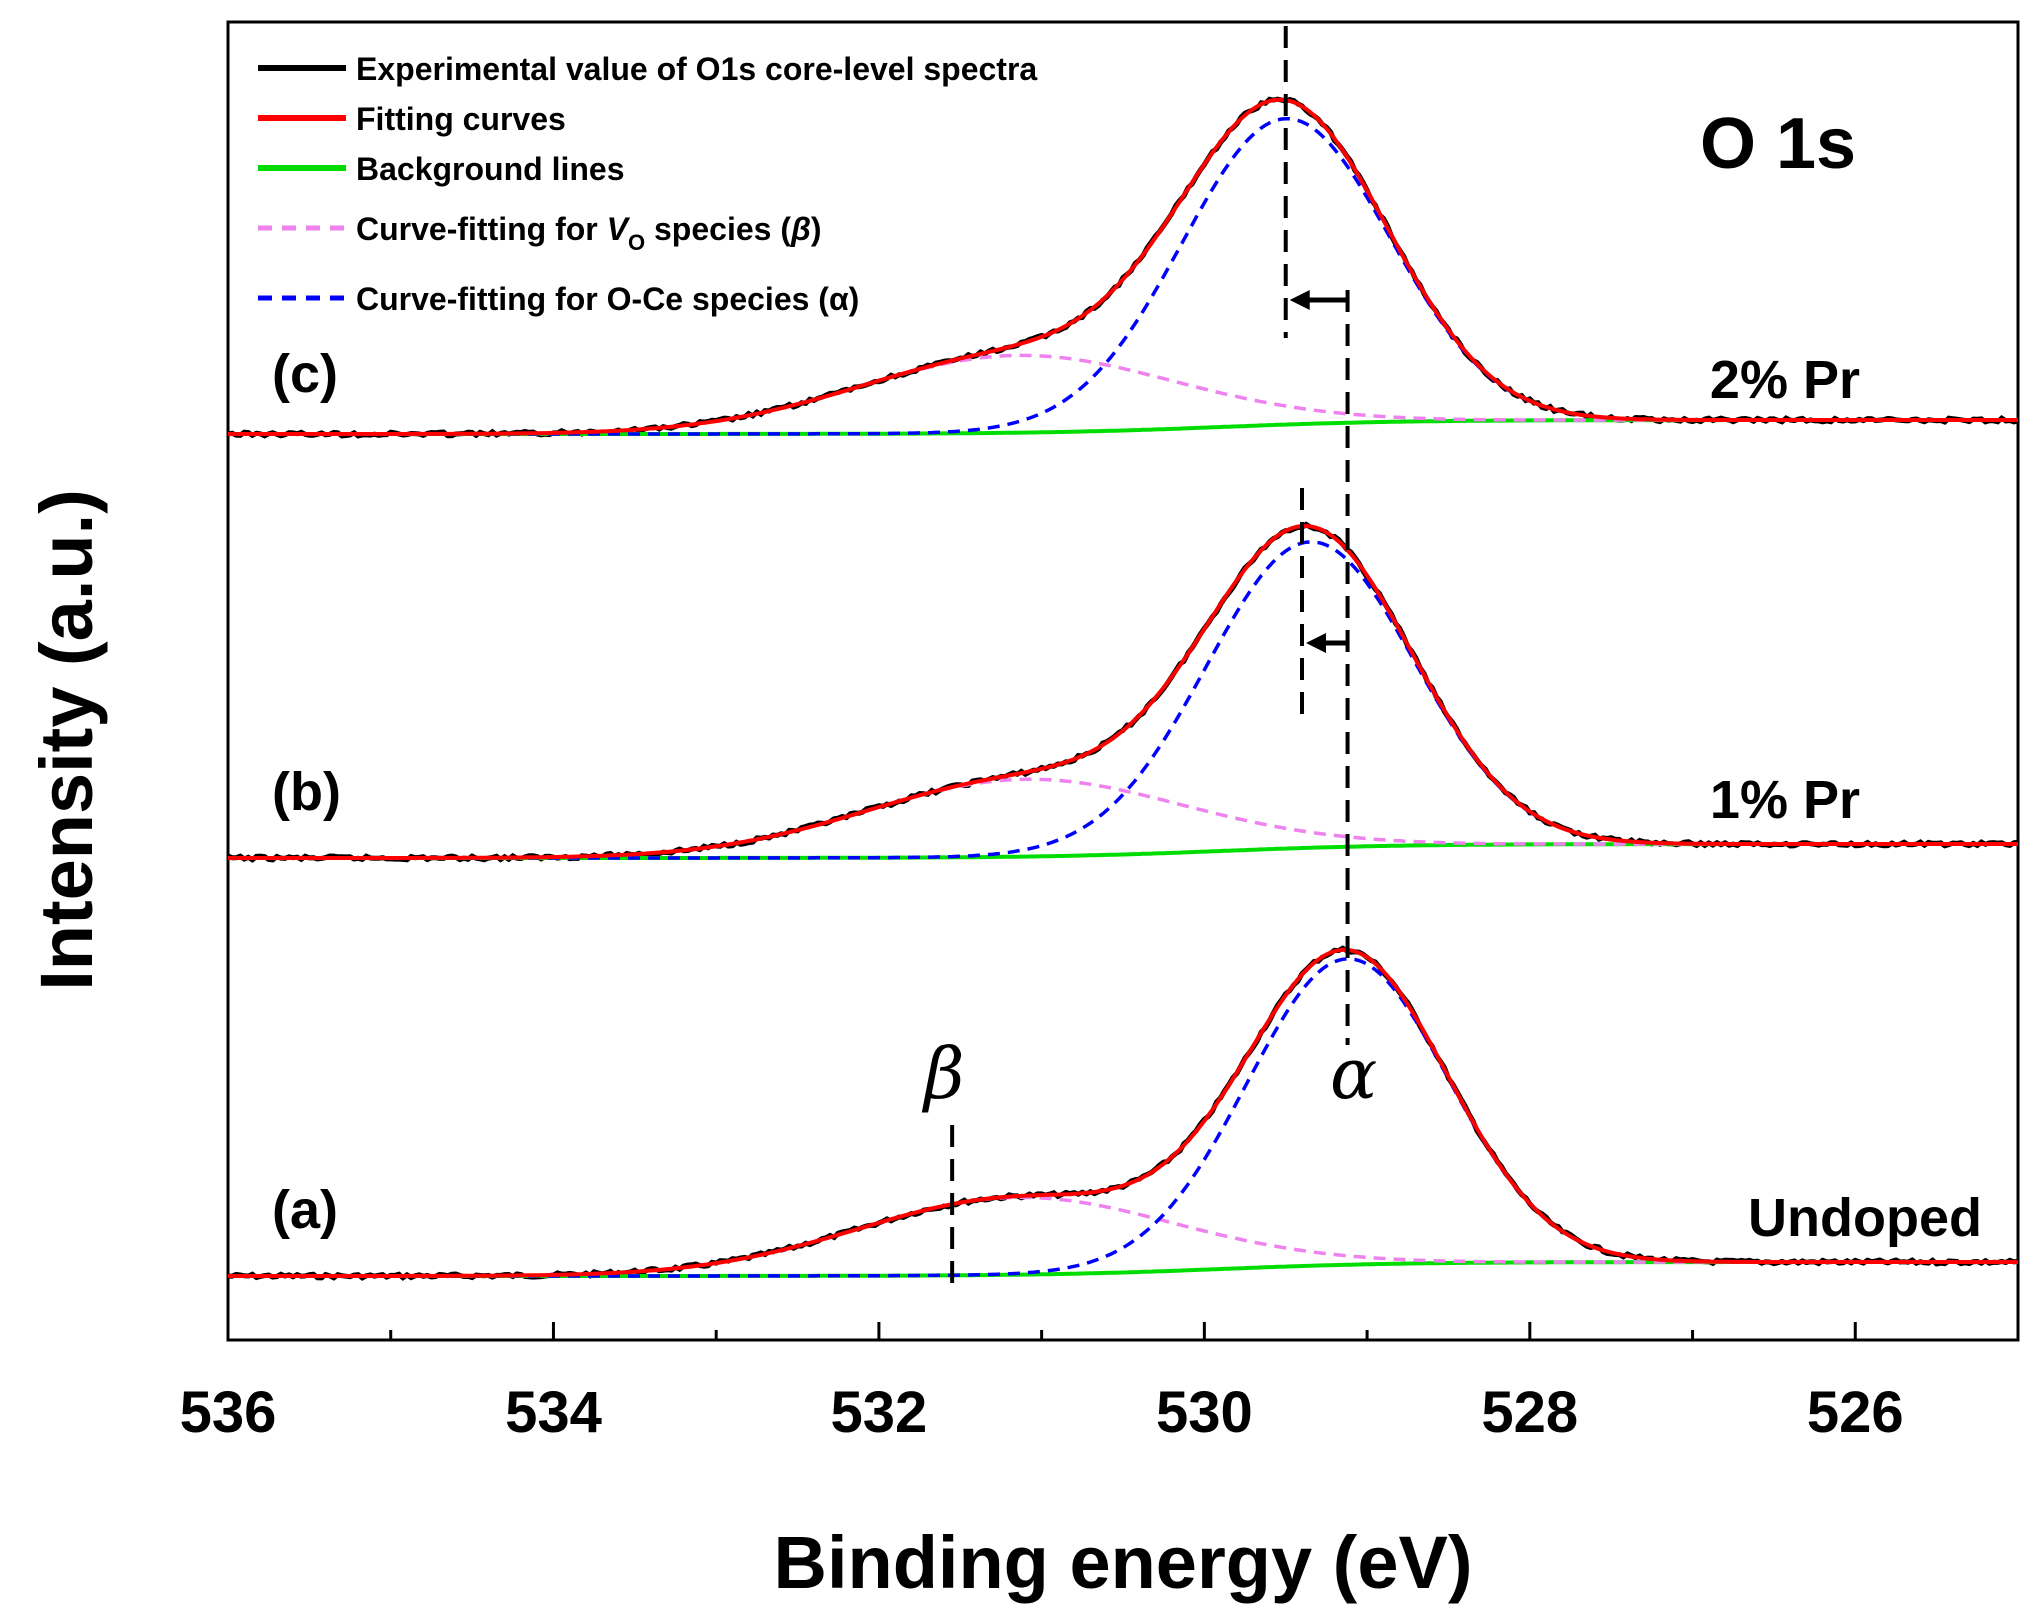 This screenshot has height=1618, width=2036. Describe the element at coordinates (1353, 1074) in the screenshot. I see `alpha-peak-label: α` at that location.